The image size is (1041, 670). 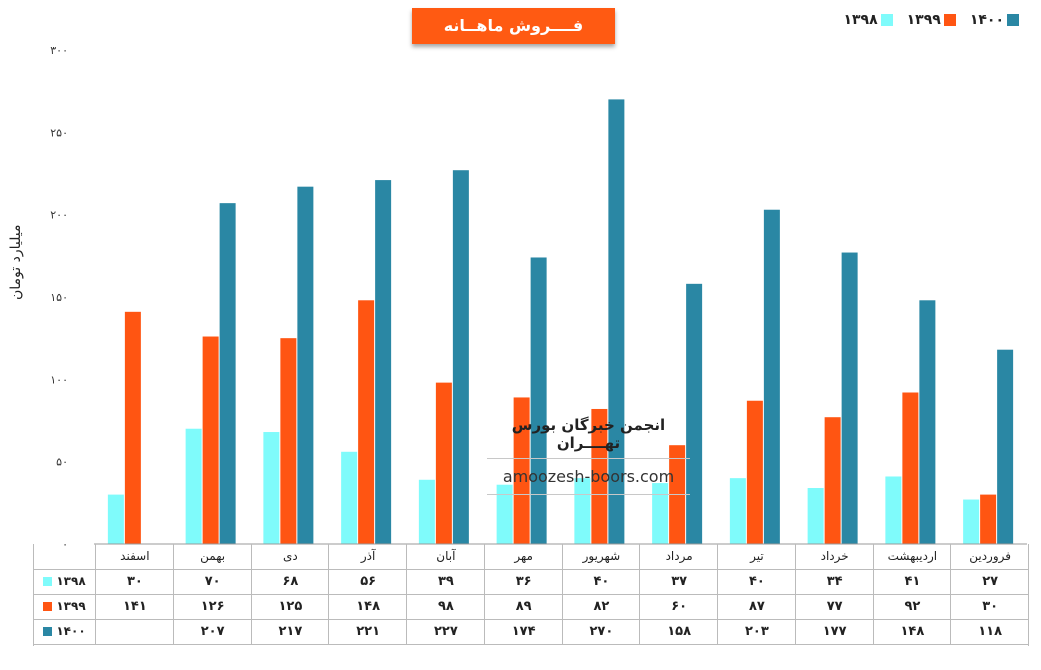 What do you see at coordinates (290, 581) in the screenshot?
I see `table-value-0-9: ۶۸` at bounding box center [290, 581].